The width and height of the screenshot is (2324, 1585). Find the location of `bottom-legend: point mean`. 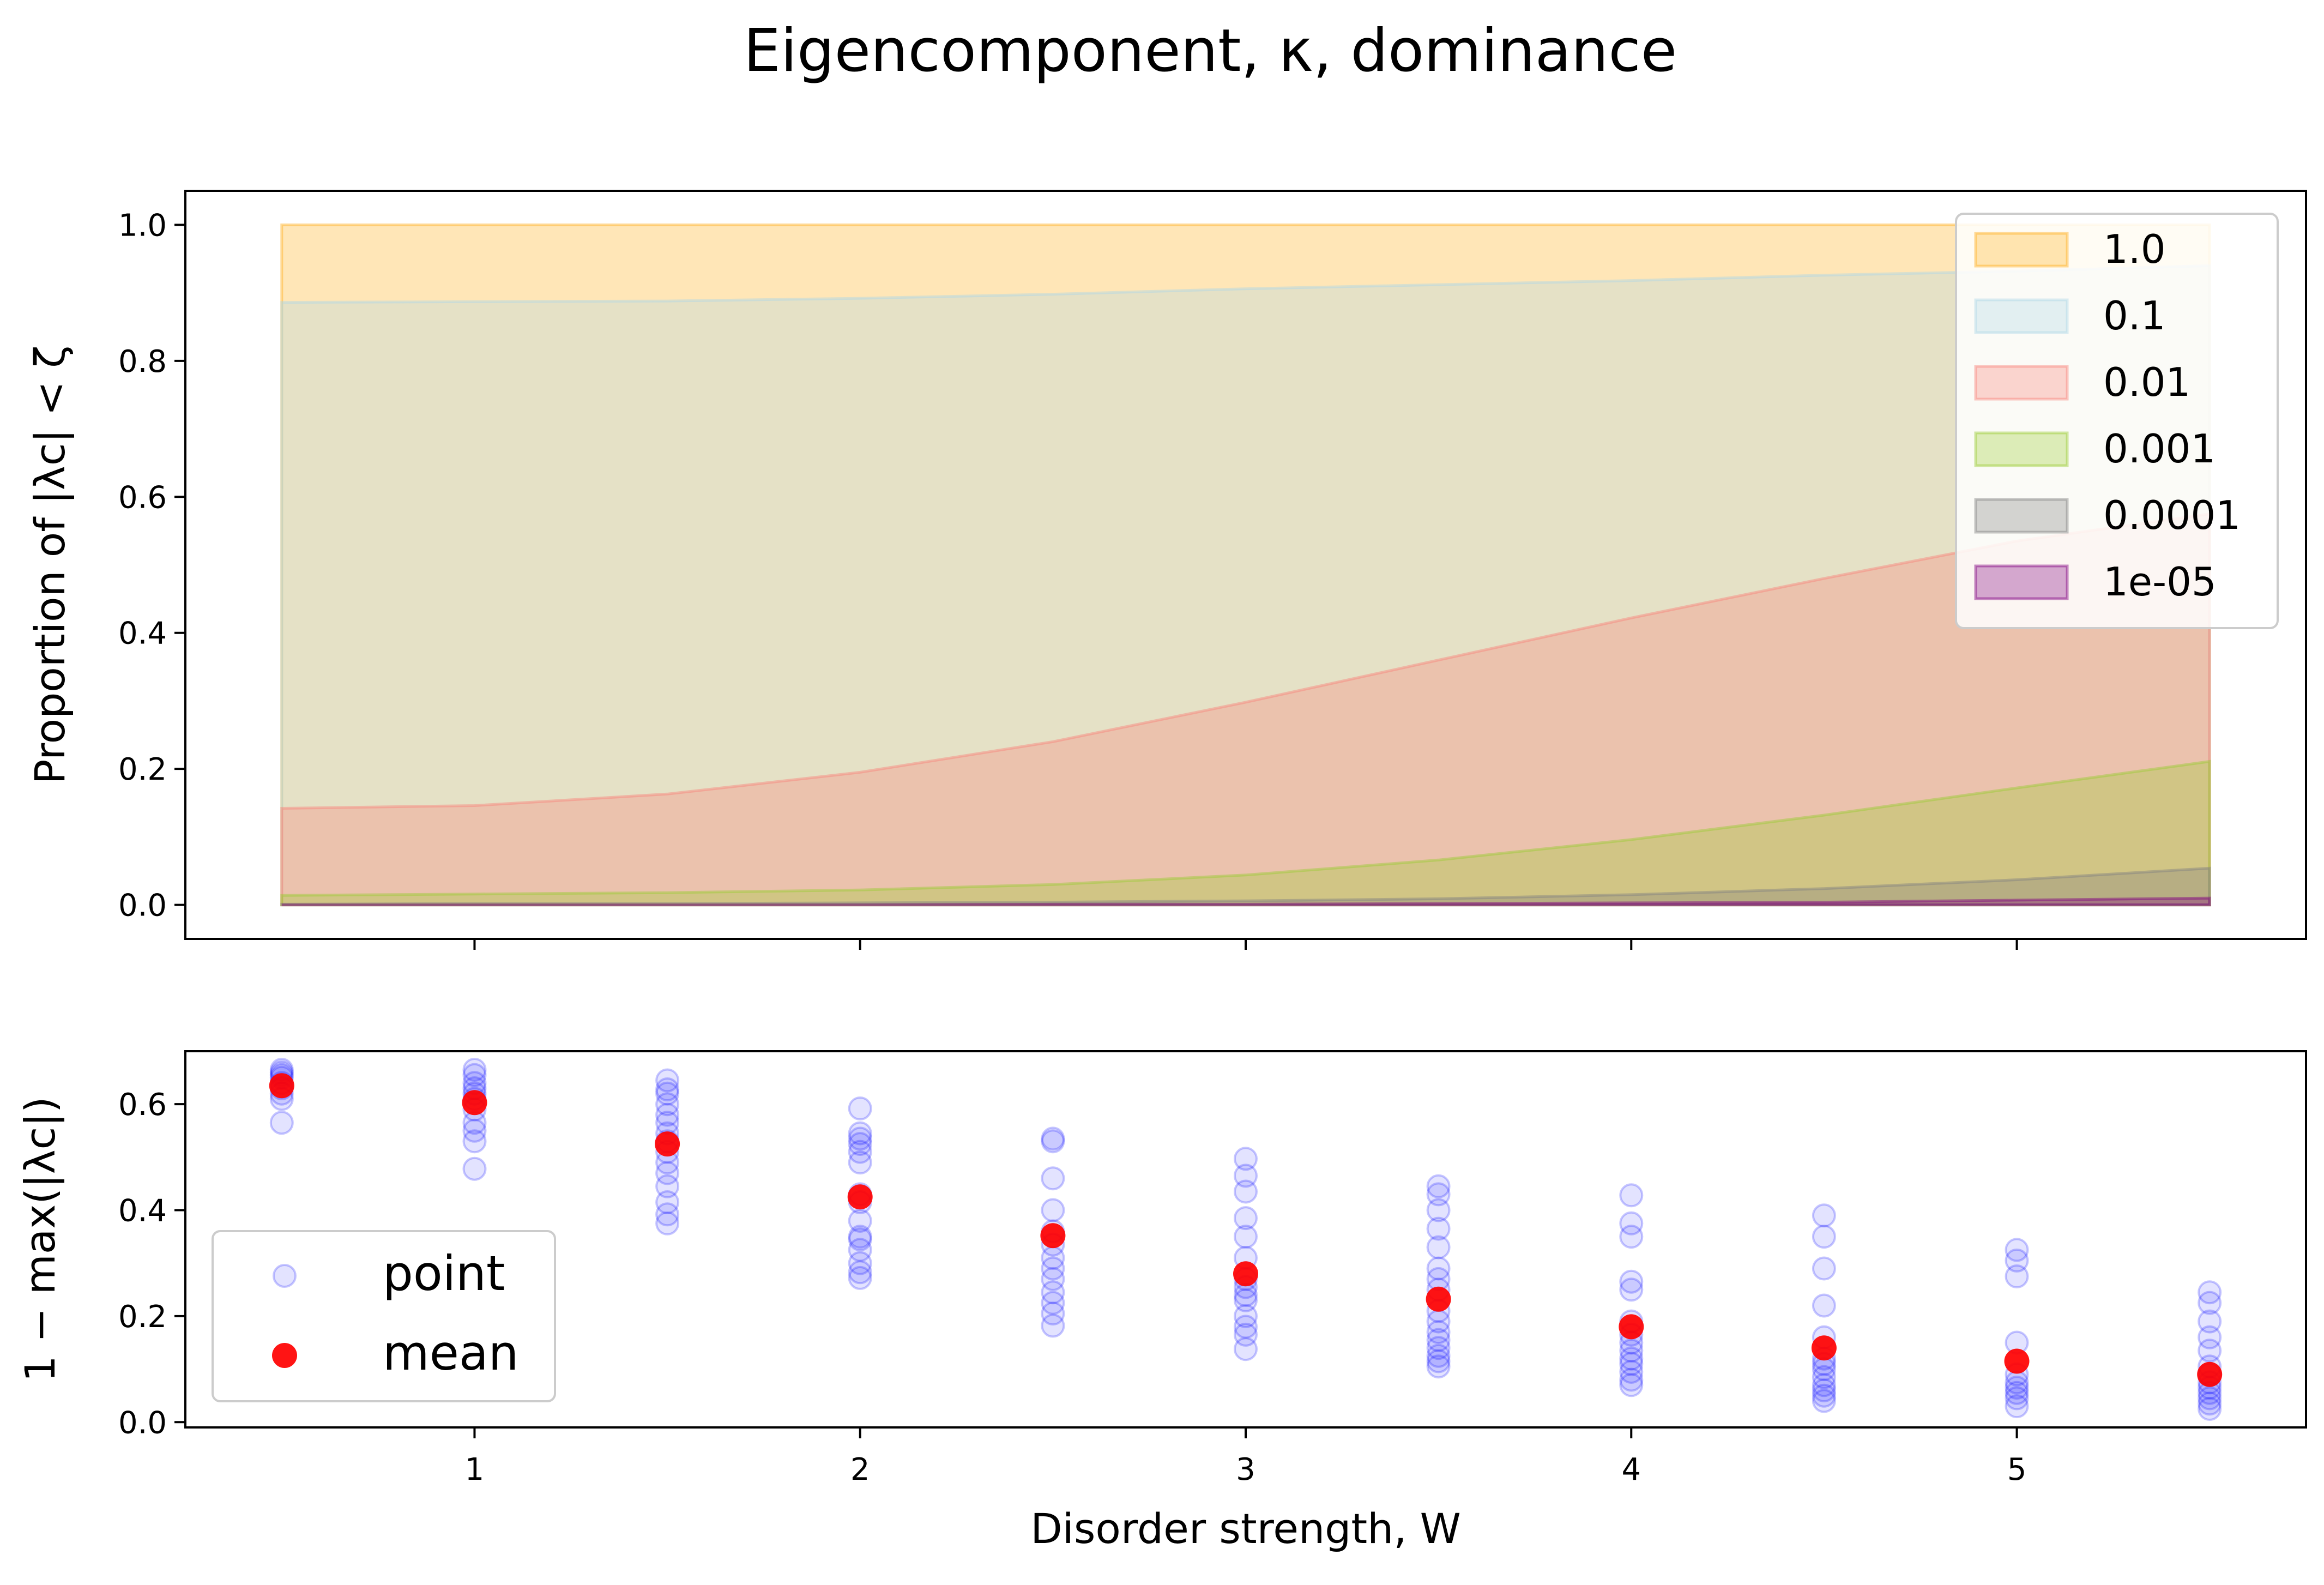

bottom-legend: point mean is located at coordinates (384, 1316).